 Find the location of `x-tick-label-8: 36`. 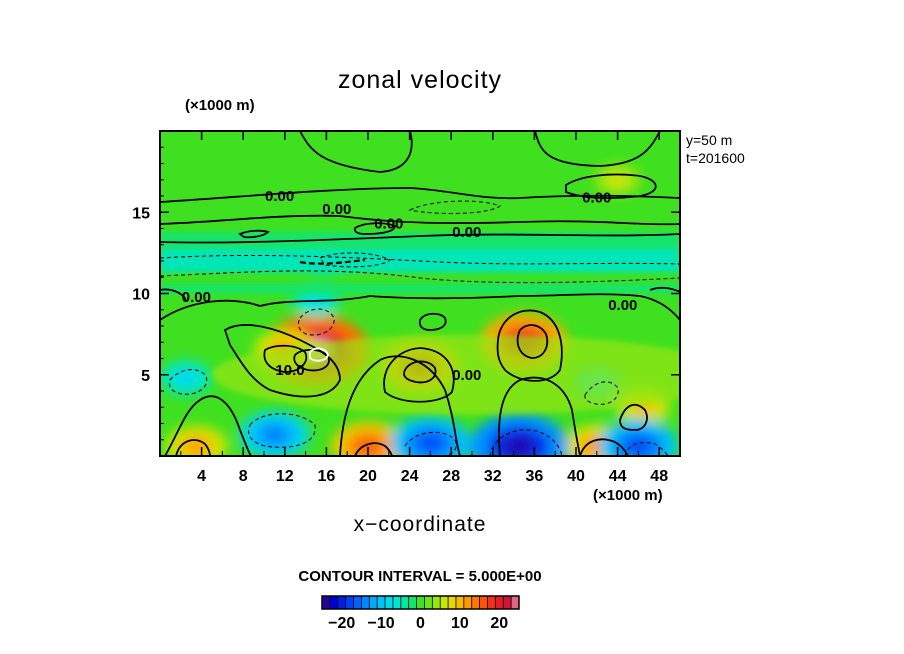

x-tick-label-8: 36 is located at coordinates (535, 476).